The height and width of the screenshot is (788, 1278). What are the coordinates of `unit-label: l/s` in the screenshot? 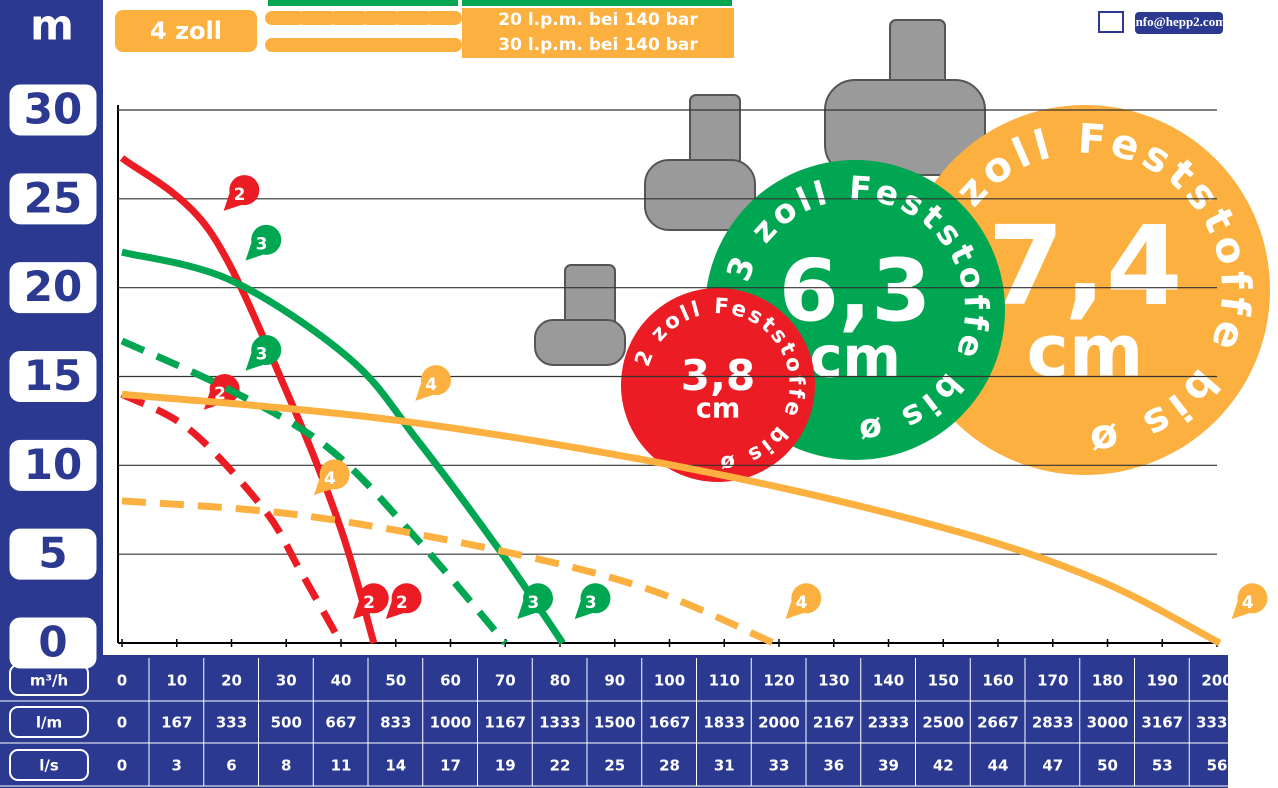 It's located at (49, 766).